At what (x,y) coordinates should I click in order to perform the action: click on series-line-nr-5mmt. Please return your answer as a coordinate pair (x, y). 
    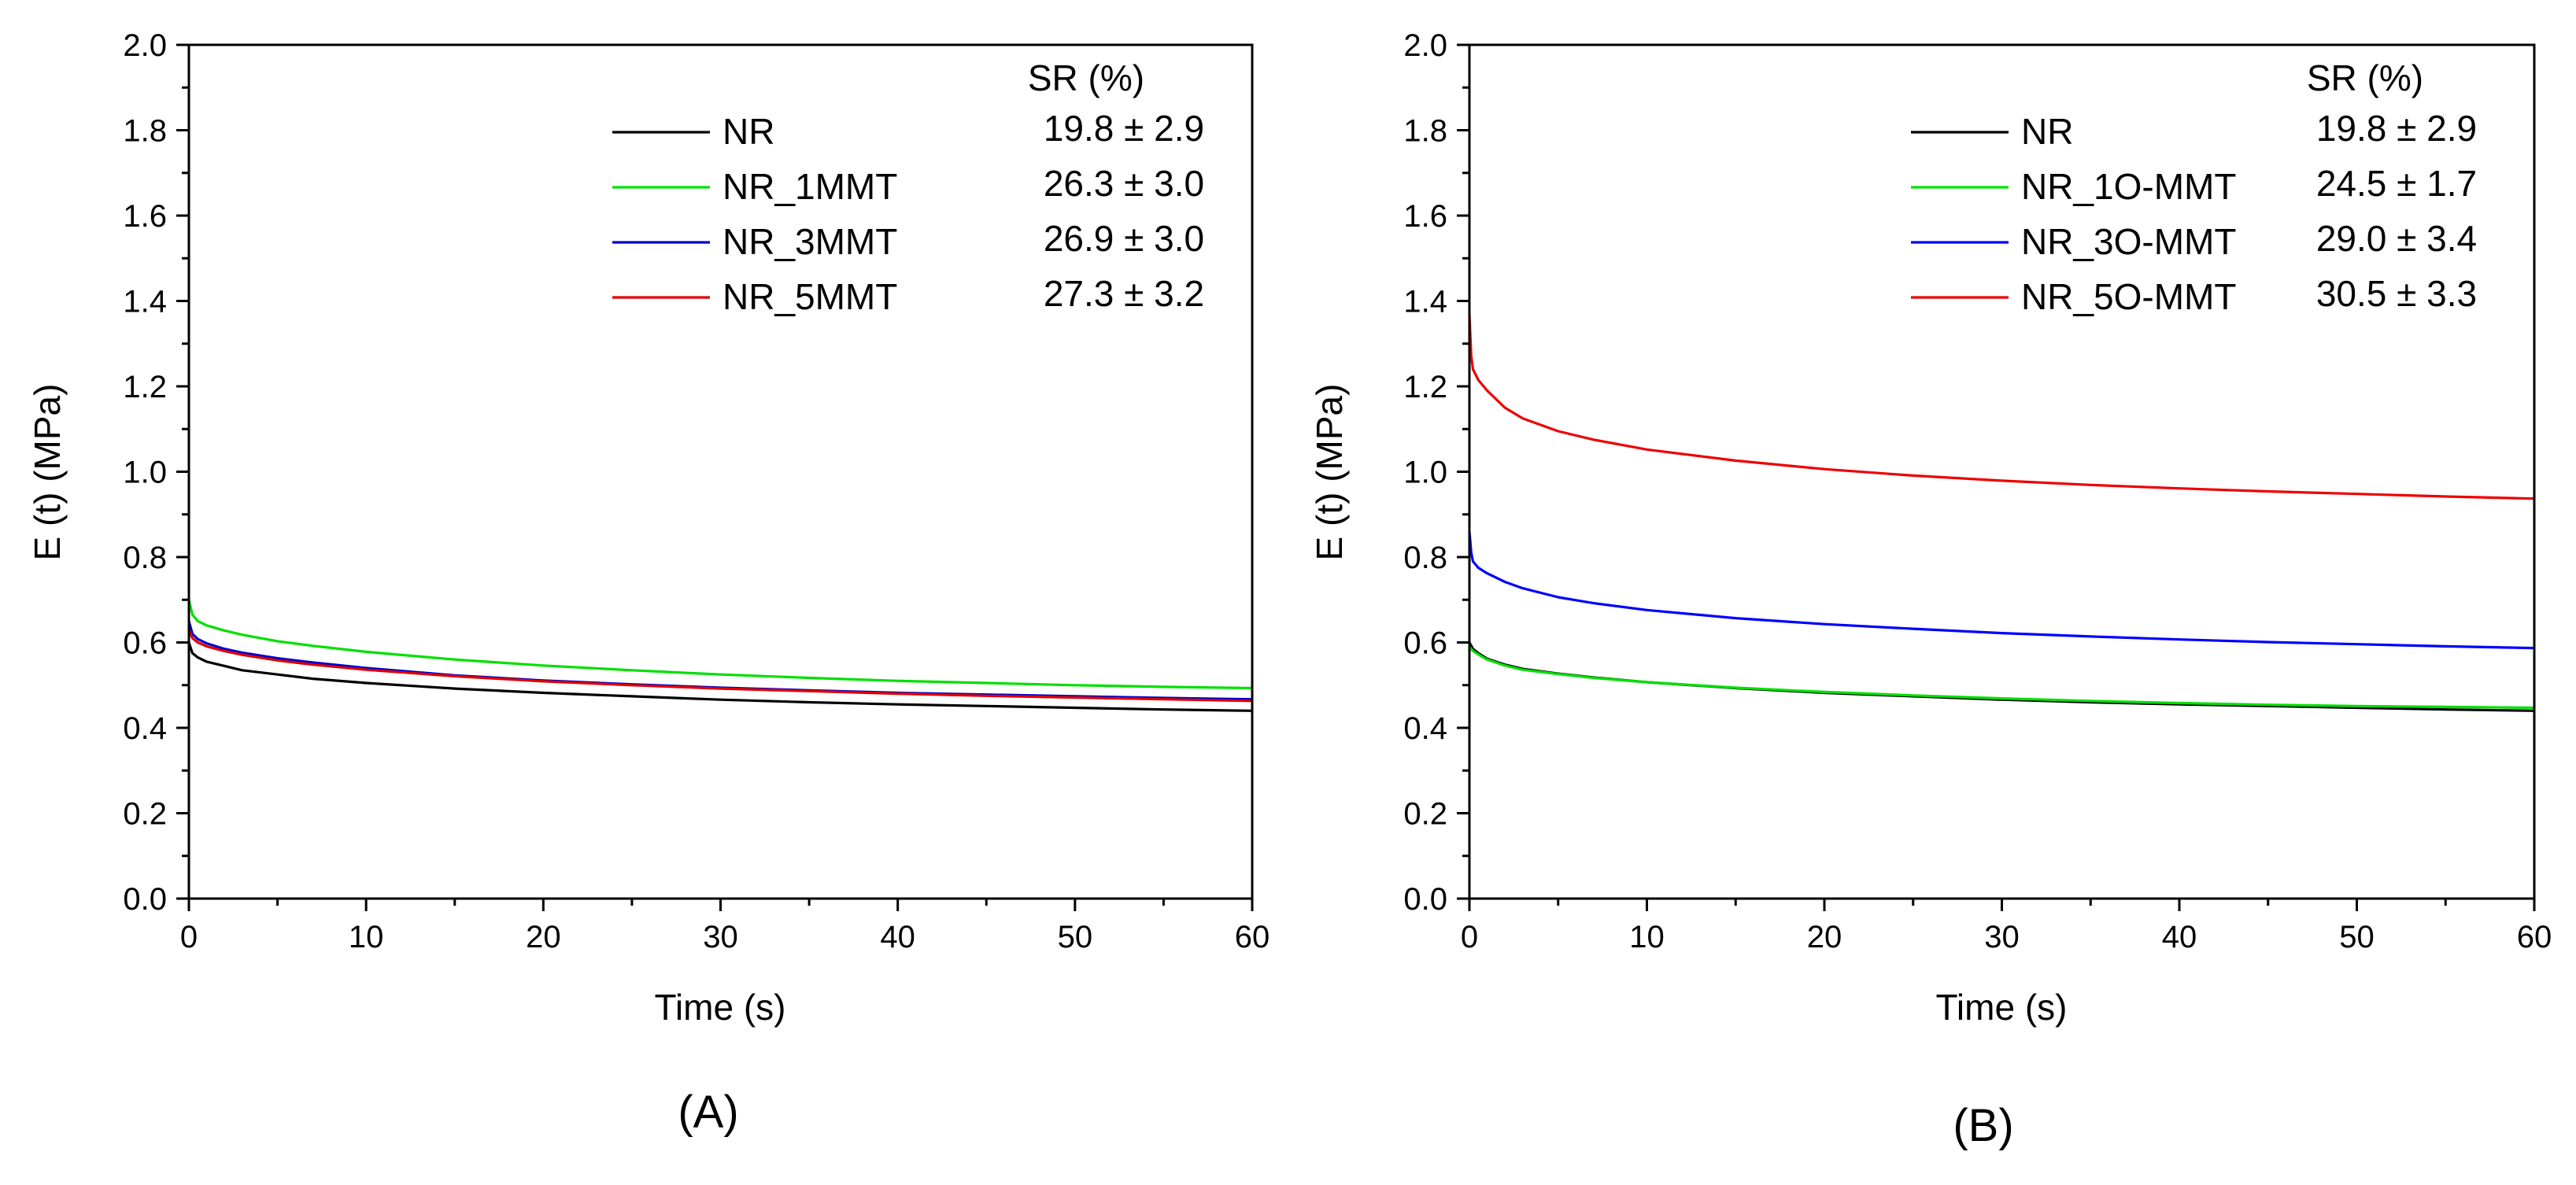
    Looking at the image, I should click on (720, 666).